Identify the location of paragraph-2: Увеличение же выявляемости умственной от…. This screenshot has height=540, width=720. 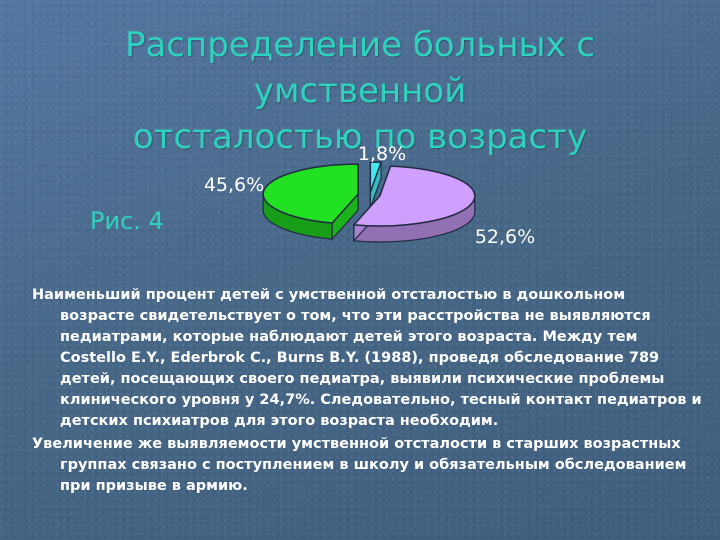
(359, 465).